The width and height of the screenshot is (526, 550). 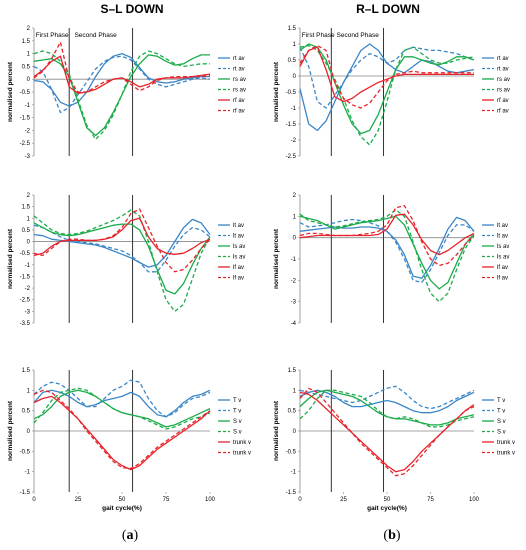 What do you see at coordinates (294, 324) in the screenshot?
I see `y-tick-label: -4` at bounding box center [294, 324].